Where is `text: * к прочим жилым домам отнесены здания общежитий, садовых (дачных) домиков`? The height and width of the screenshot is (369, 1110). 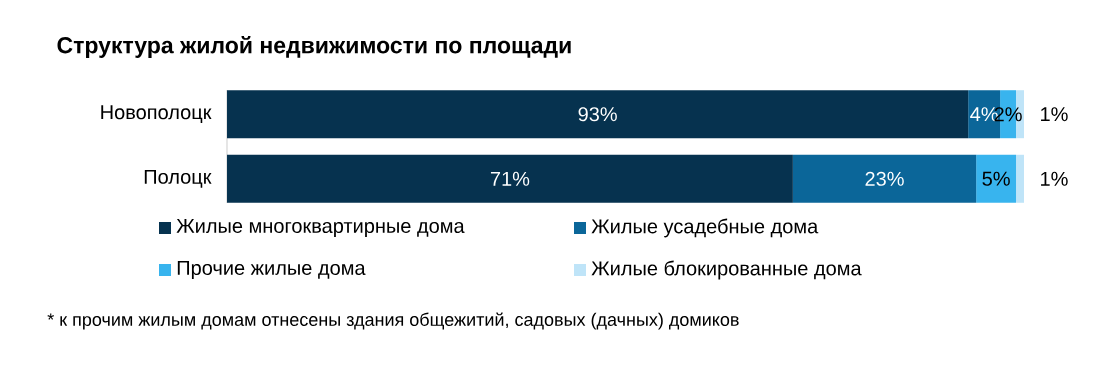 text: * к прочим жилым домам отнесены здания общежитий, садовых (дачных) домиков is located at coordinates (393, 321).